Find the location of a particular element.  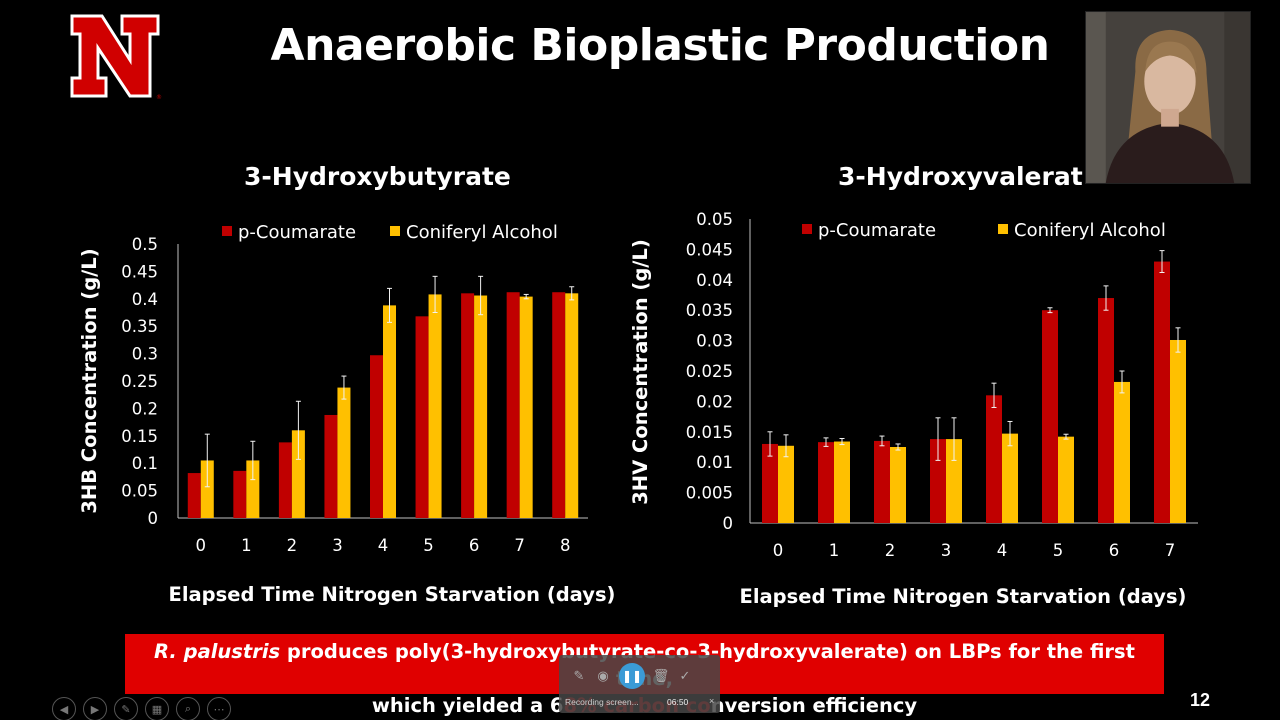

y-tick-label: 0.5 is located at coordinates (145, 244).